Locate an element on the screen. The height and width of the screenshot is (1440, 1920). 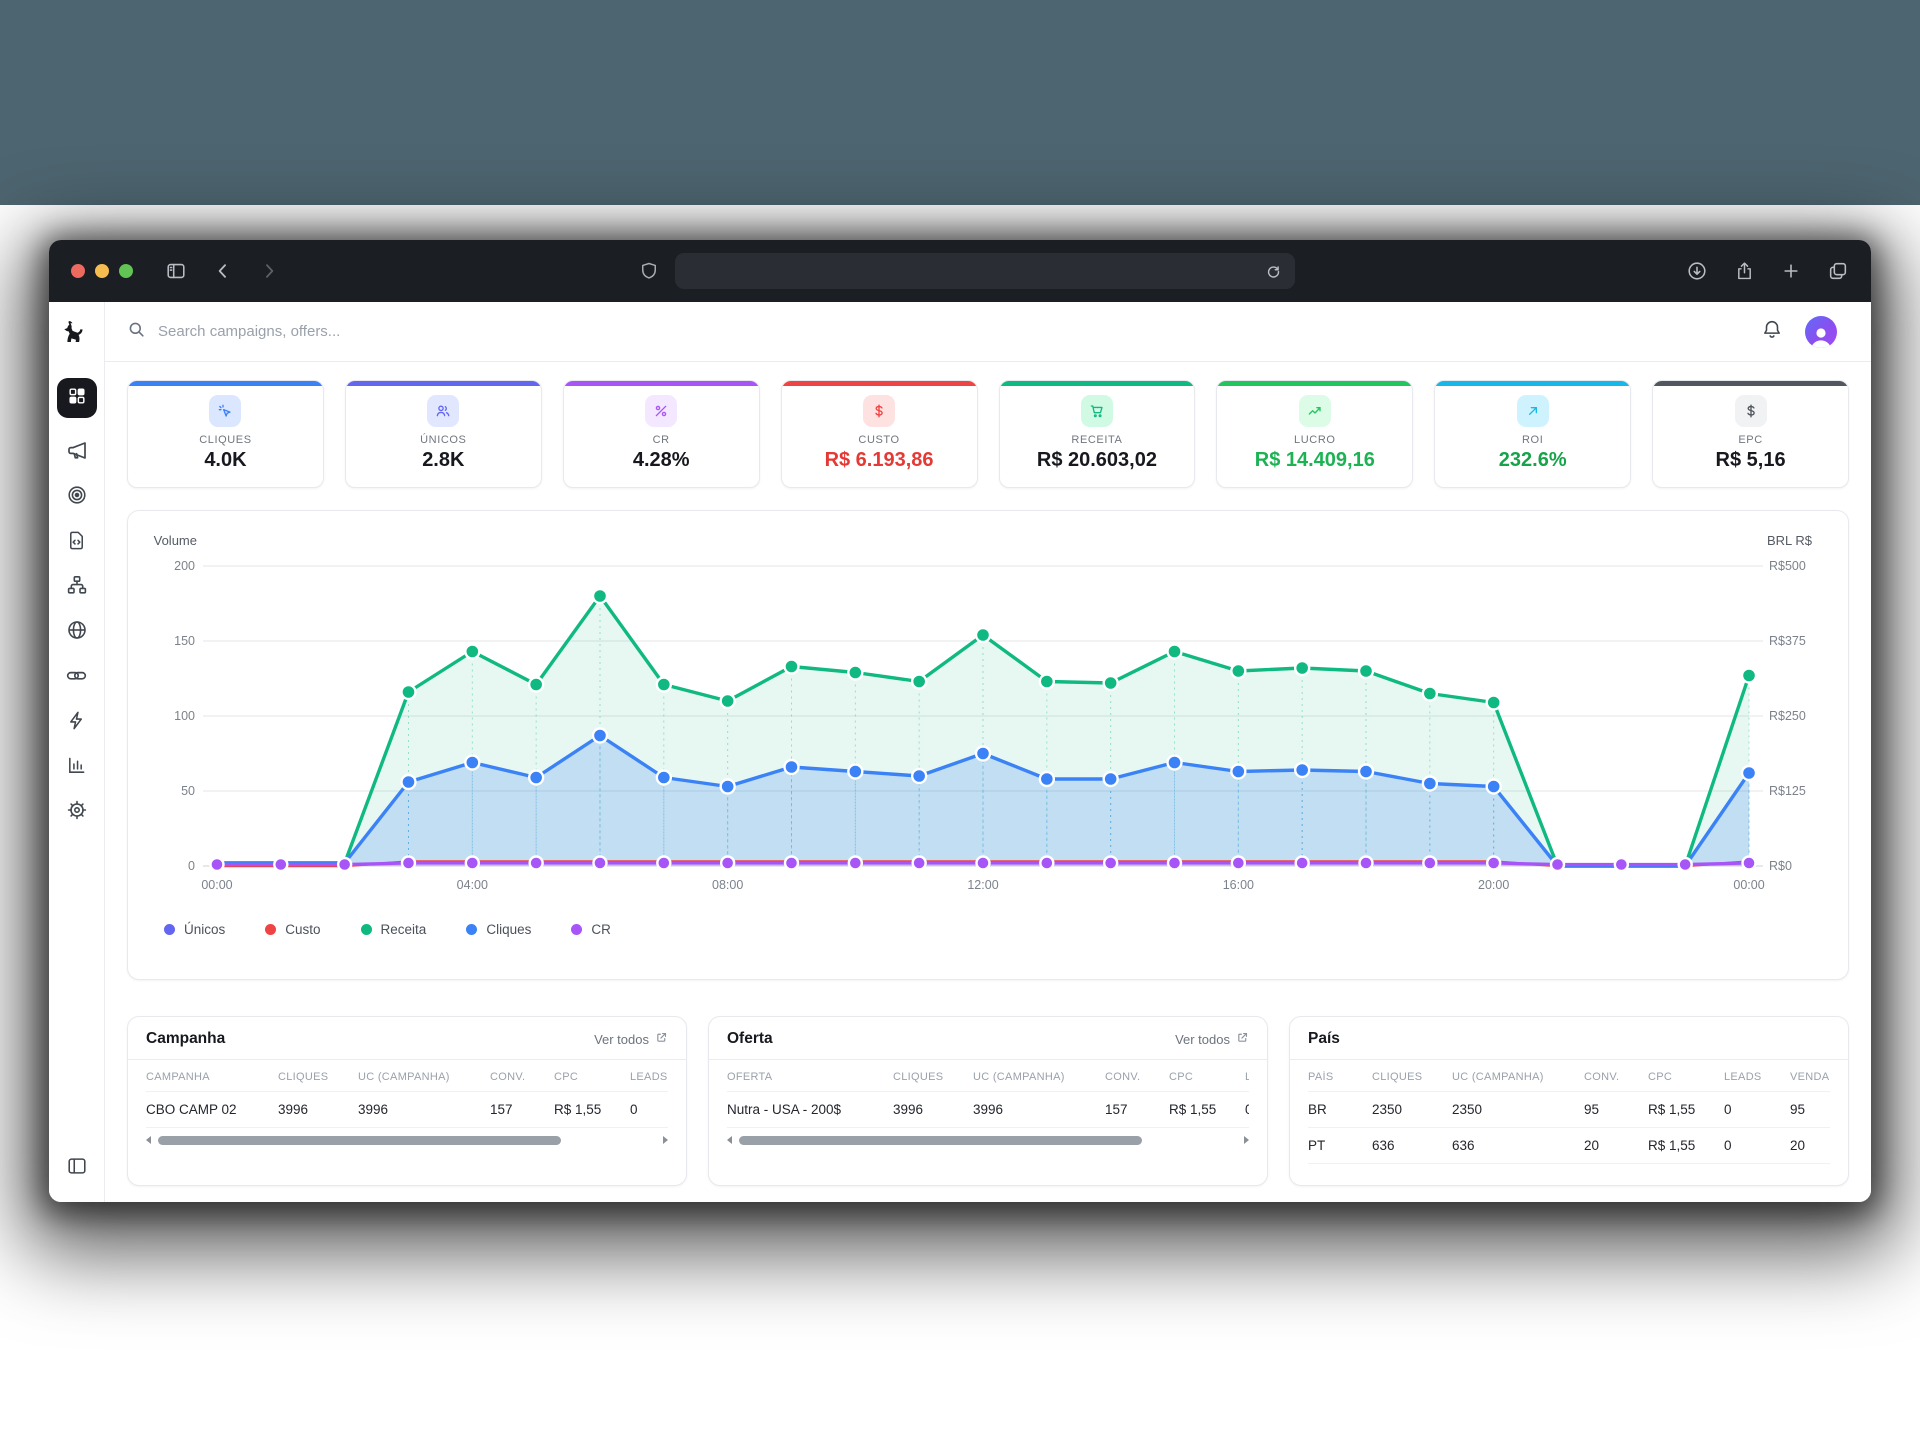
kpi-label: CLIQUES is located at coordinates (225, 440).